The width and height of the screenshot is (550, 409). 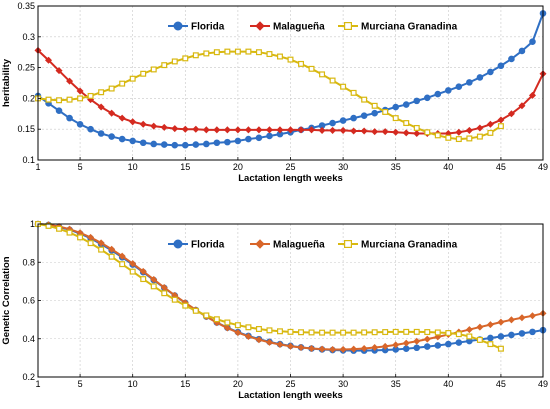 What do you see at coordinates (28, 37) in the screenshot?
I see `y-tick-label: 0.3` at bounding box center [28, 37].